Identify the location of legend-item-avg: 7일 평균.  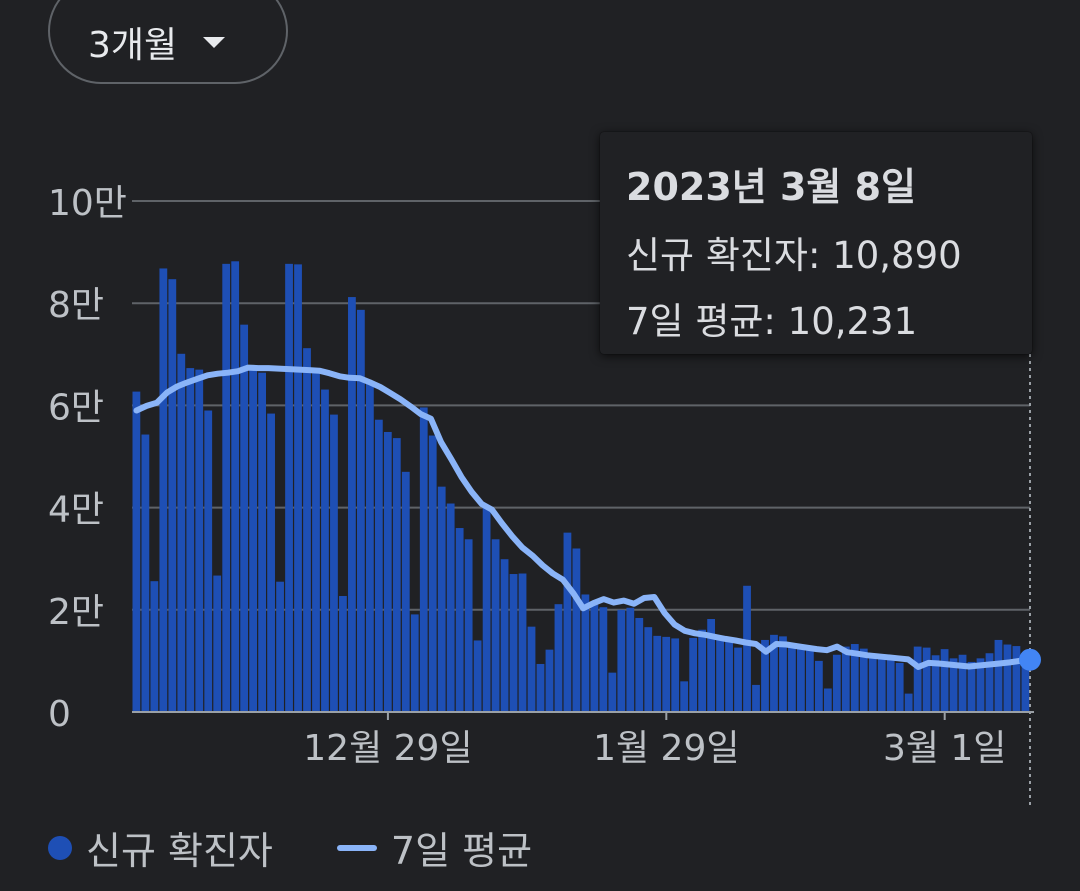
(402, 847).